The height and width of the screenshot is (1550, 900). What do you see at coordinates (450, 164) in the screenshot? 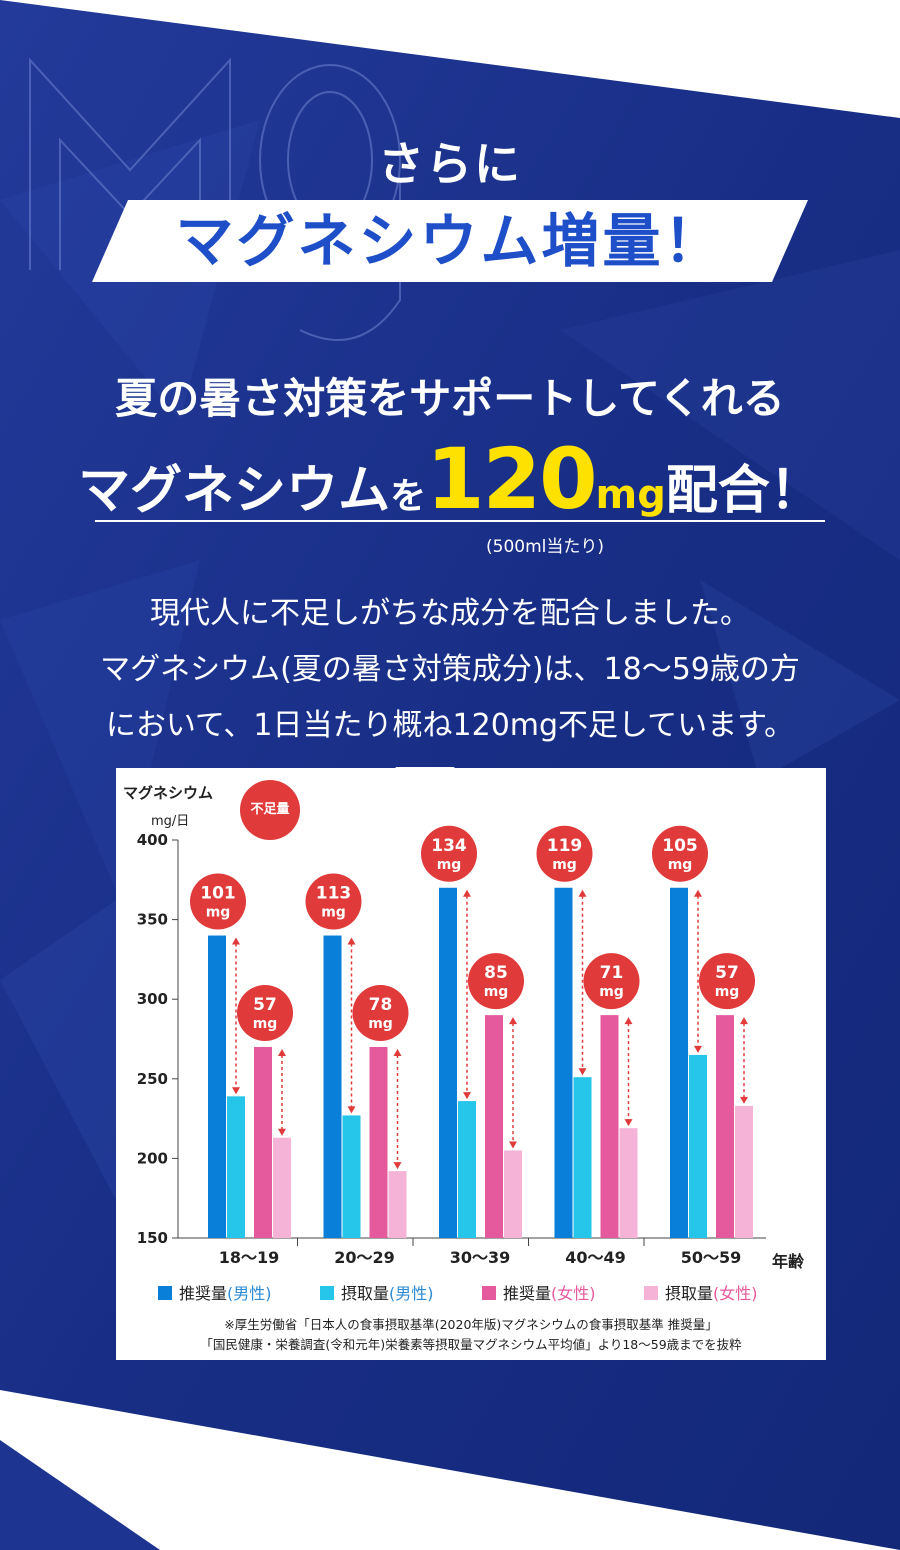
I see `kicker-text: さらに` at bounding box center [450, 164].